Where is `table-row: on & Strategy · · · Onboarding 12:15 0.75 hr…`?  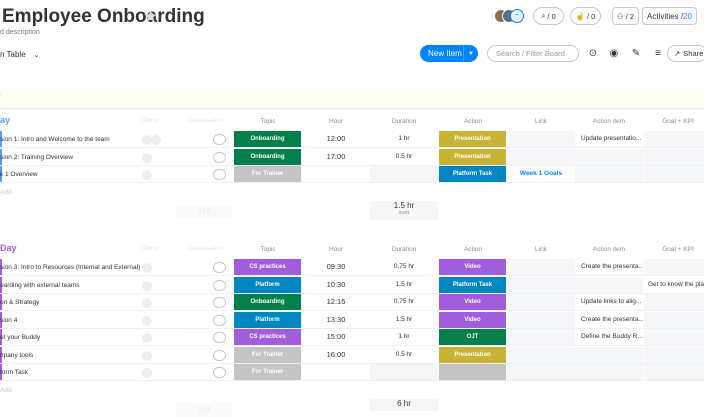
table-row: on & Strategy · · · Onboarding 12:15 0.75 hr… is located at coordinates (352, 302).